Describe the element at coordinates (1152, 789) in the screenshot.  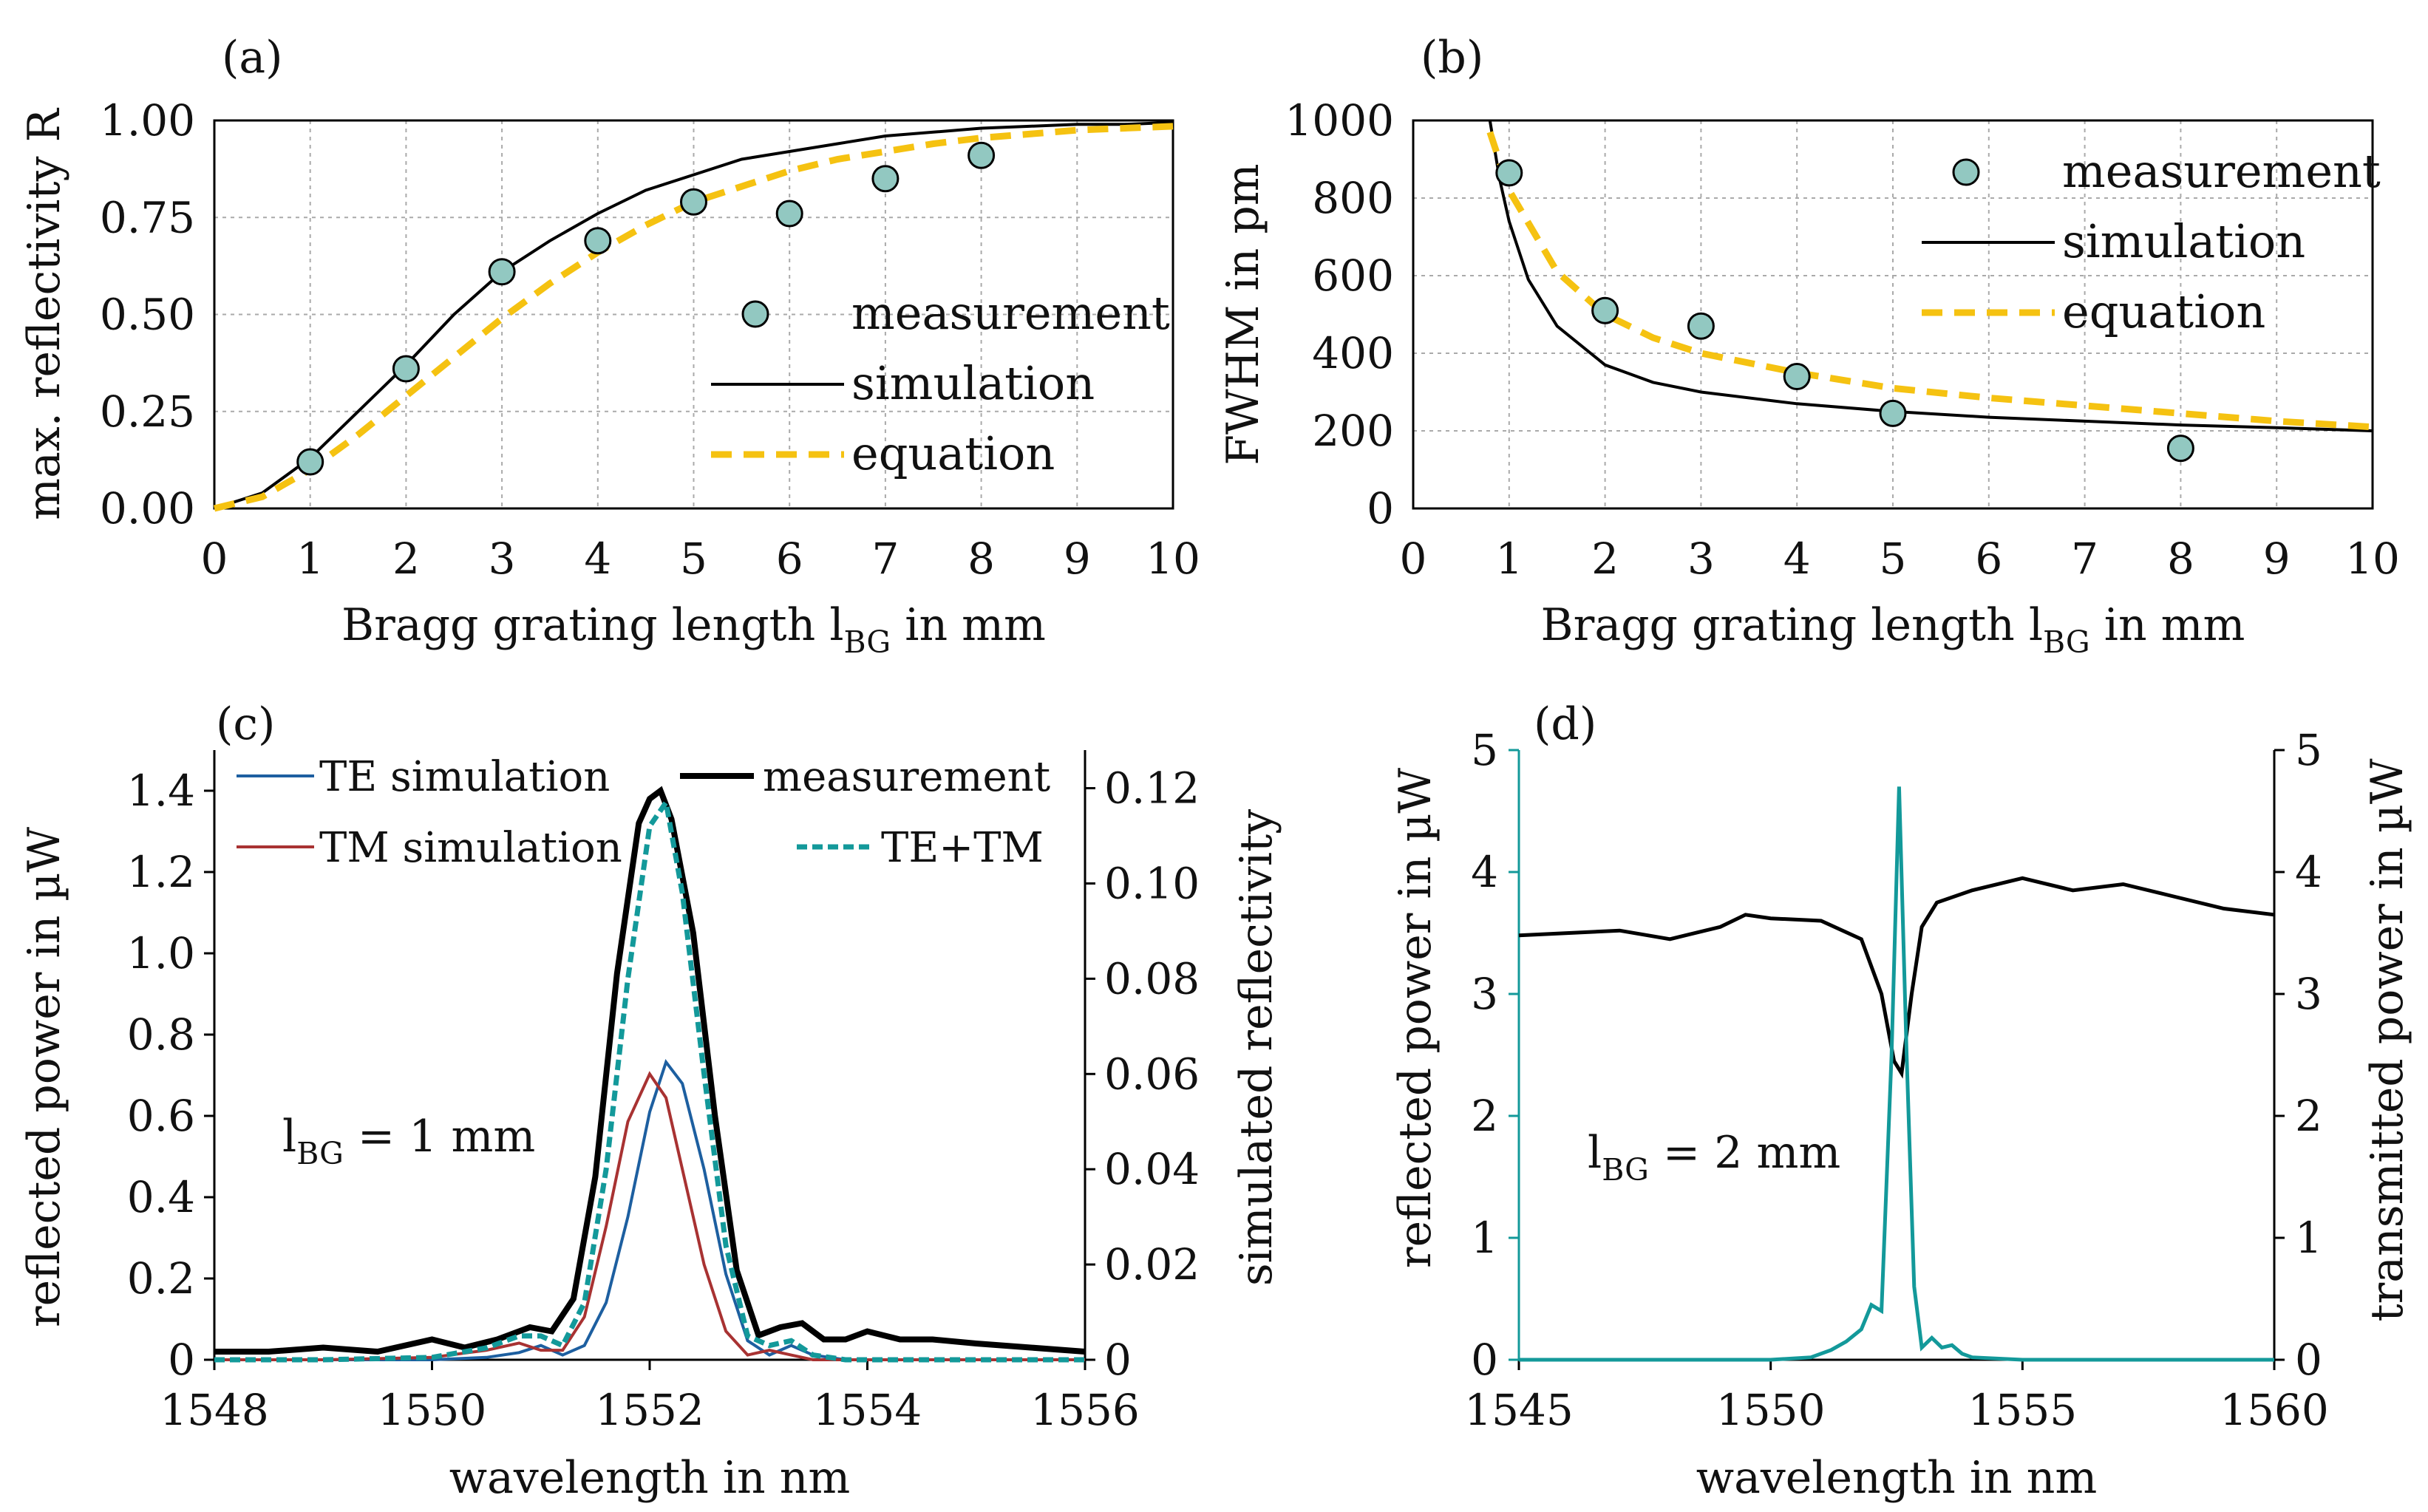
I see `y-tick-label-right: 0.12` at that location.